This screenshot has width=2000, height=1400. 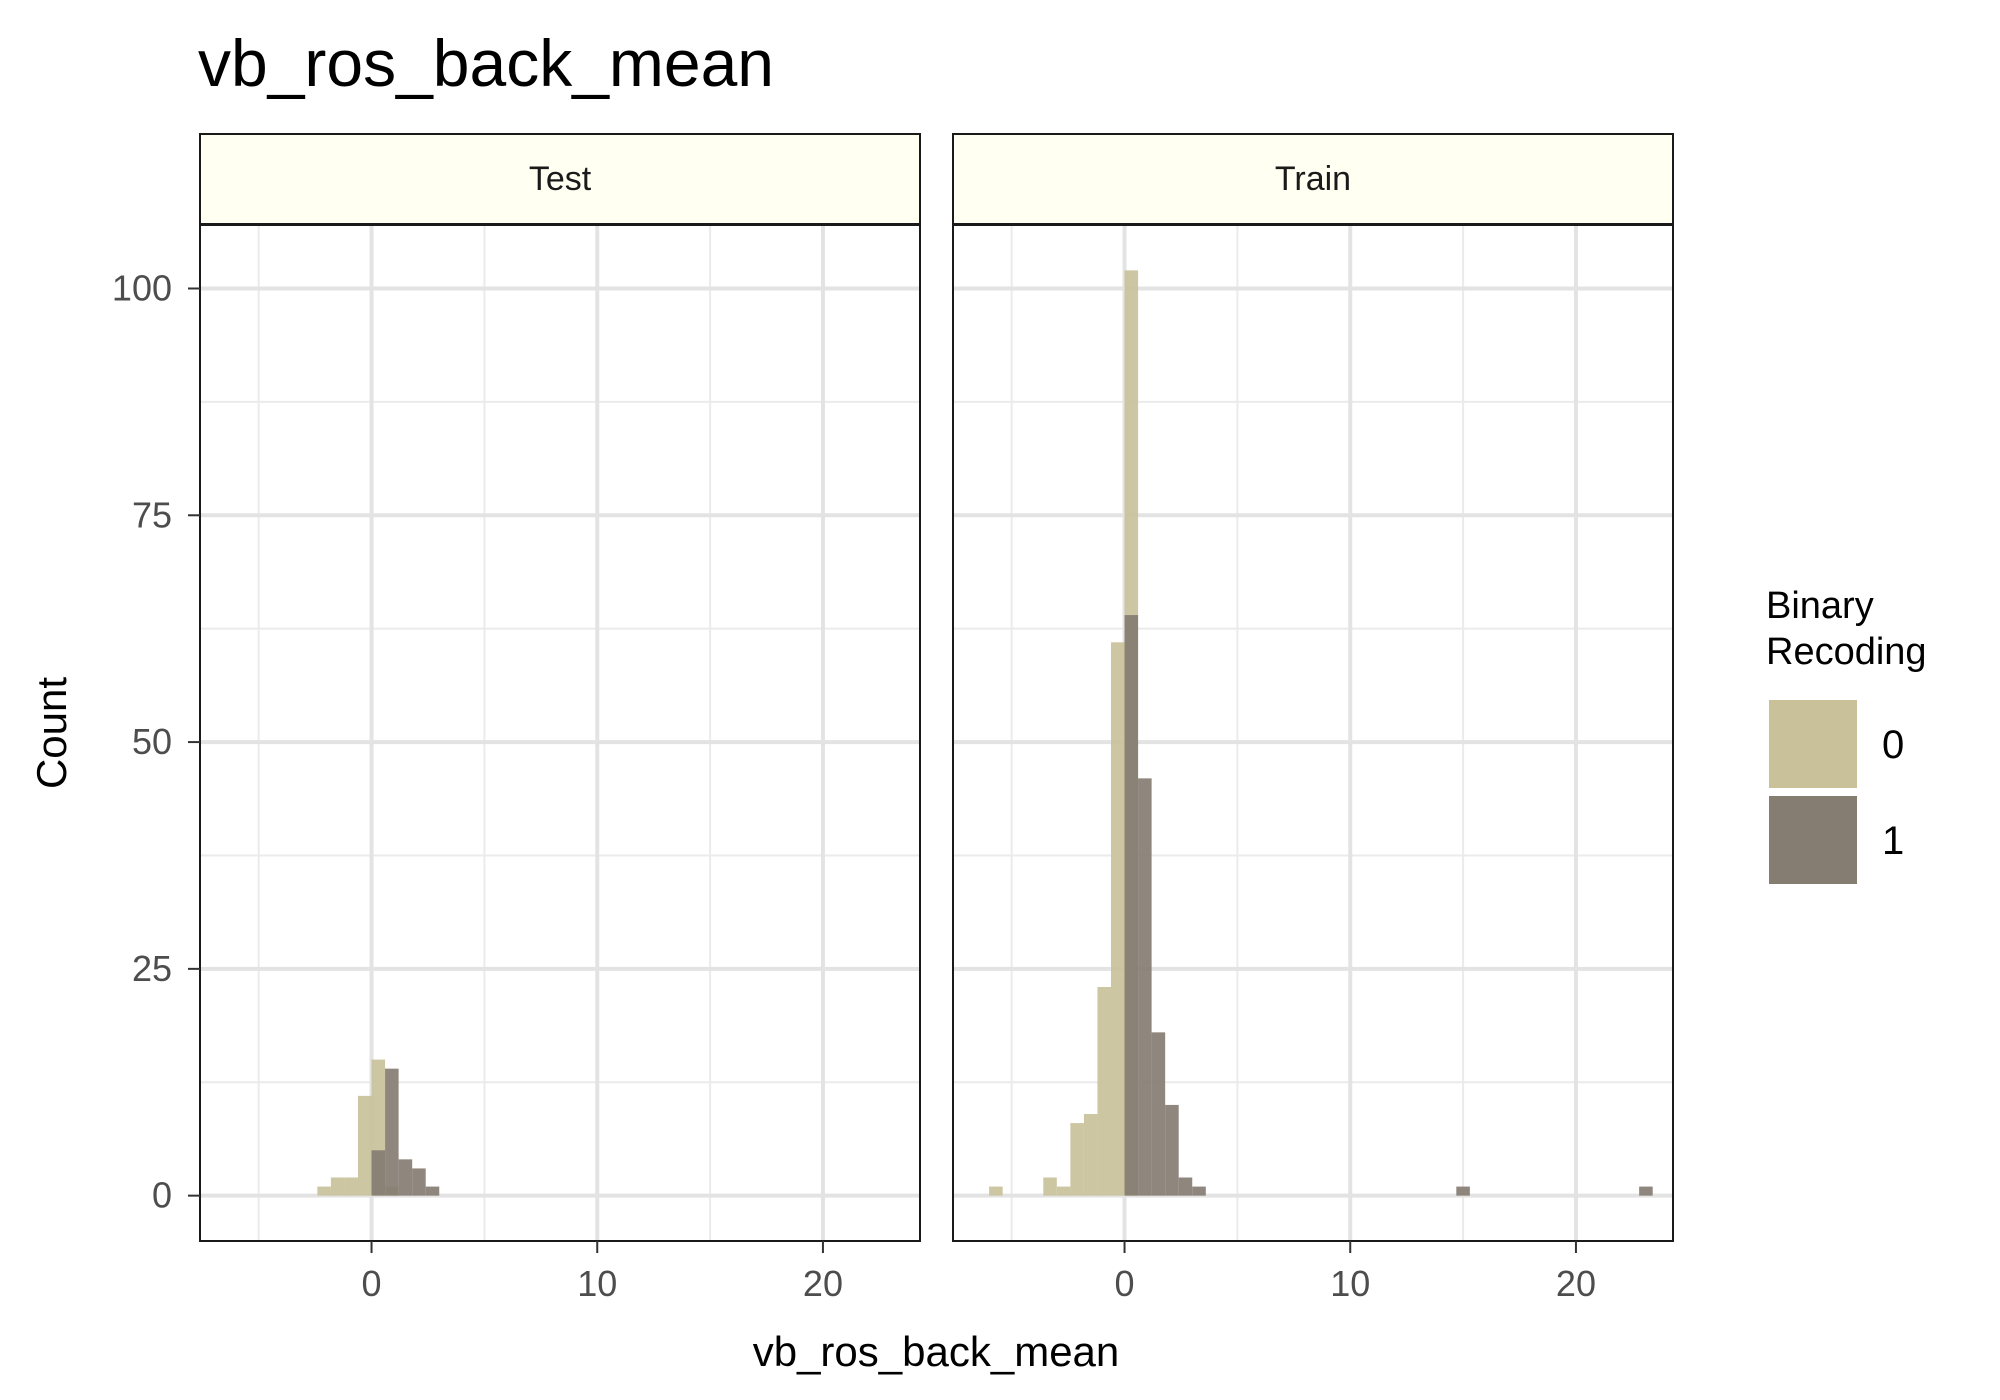 What do you see at coordinates (1820, 606) in the screenshot?
I see `legend-title-line-1: Binary` at bounding box center [1820, 606].